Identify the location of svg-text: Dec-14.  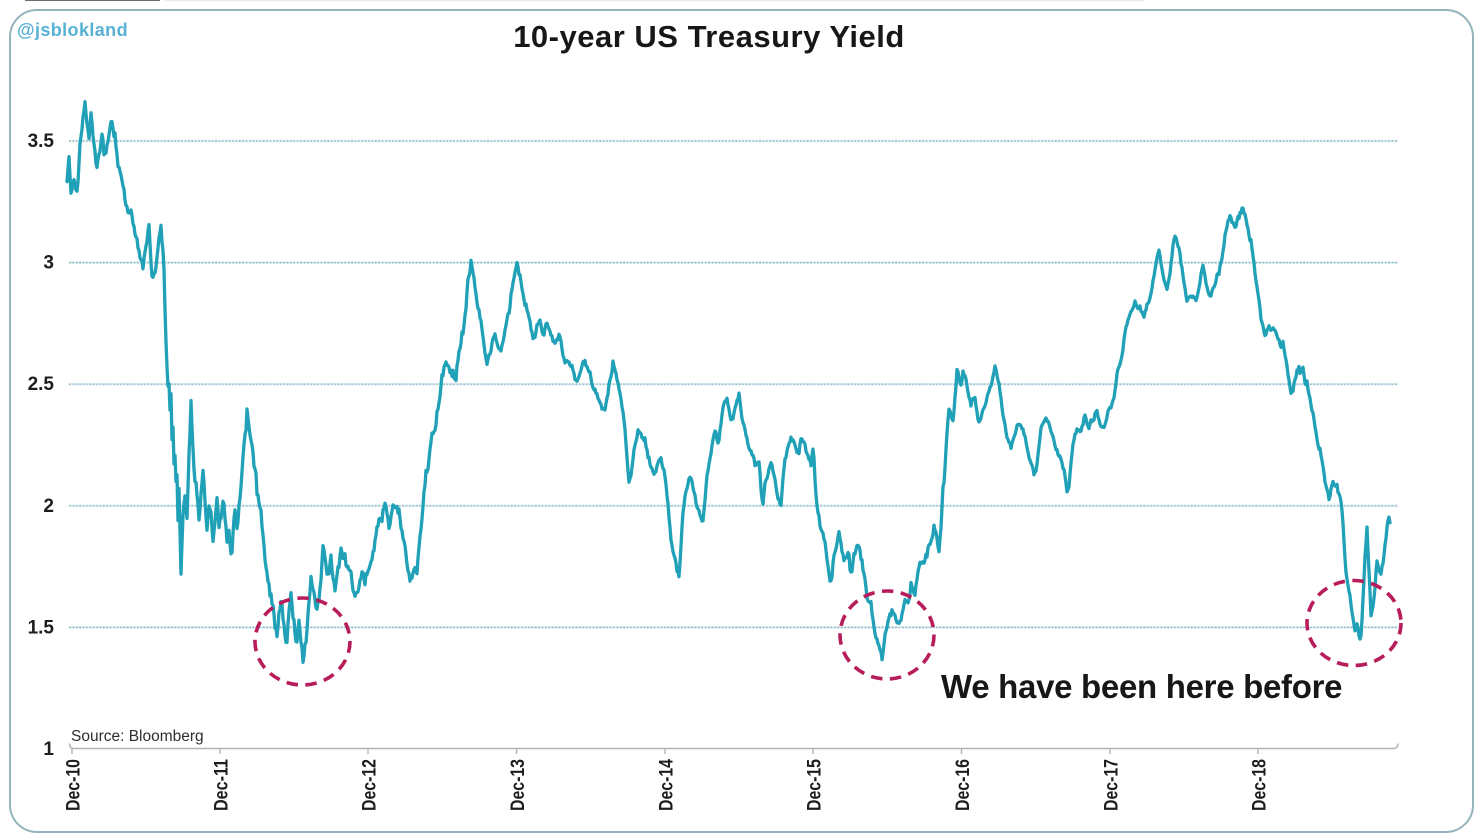
(667, 785).